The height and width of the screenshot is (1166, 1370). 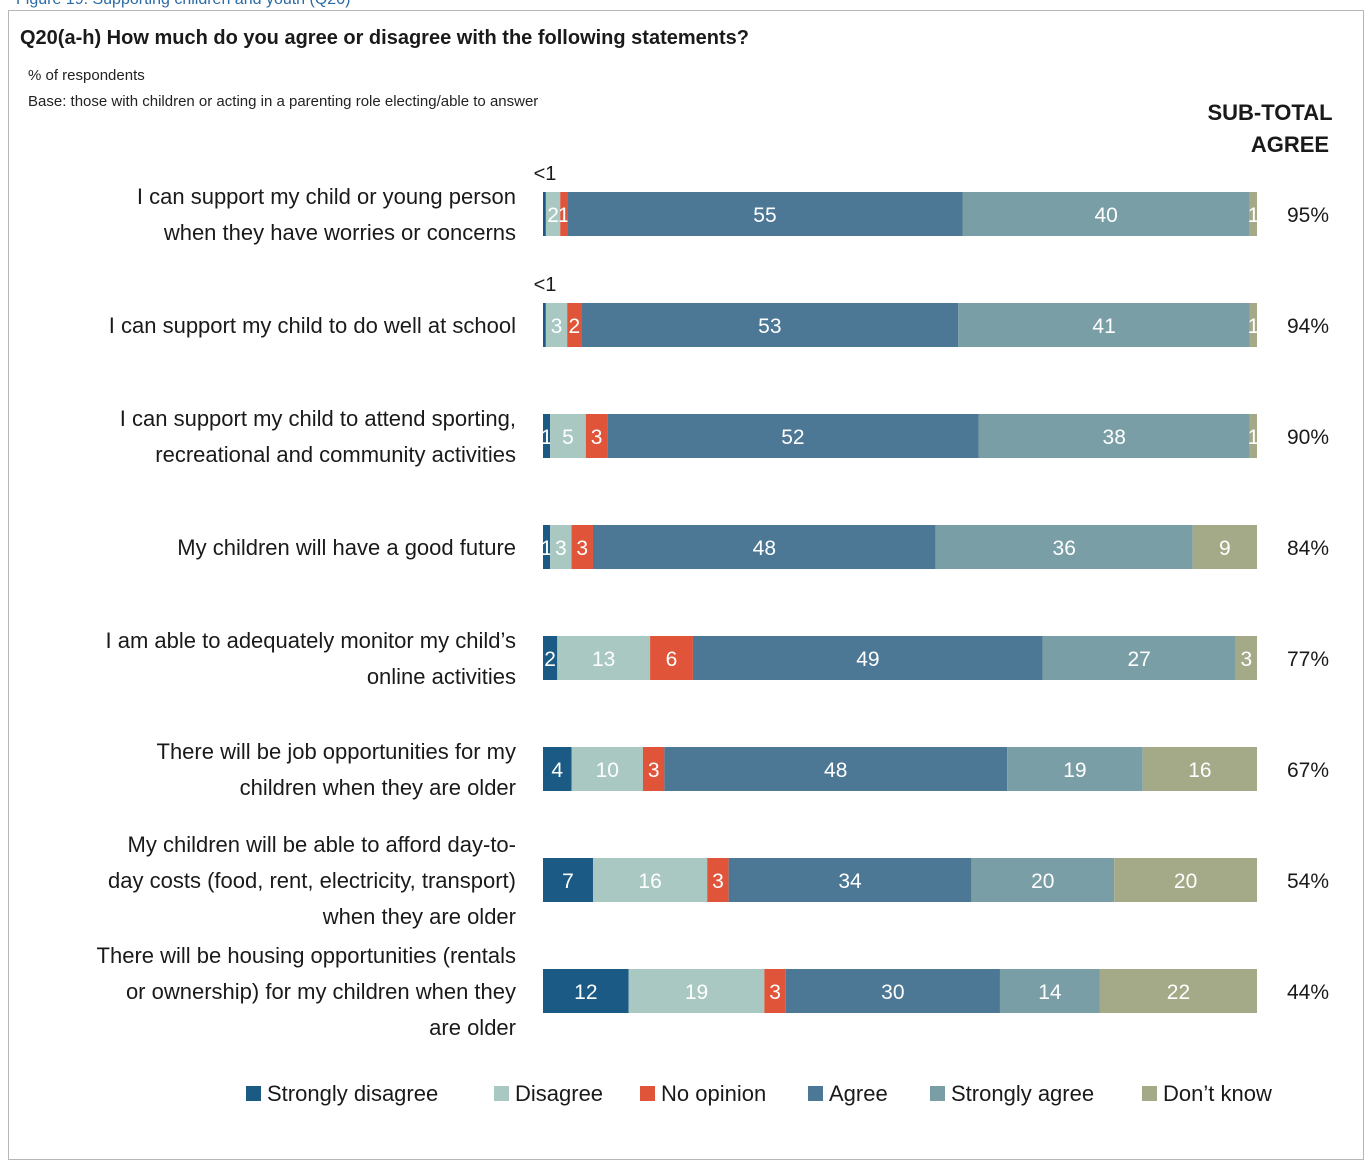 What do you see at coordinates (1022, 1093) in the screenshot?
I see `legend-label: Strongly agree` at bounding box center [1022, 1093].